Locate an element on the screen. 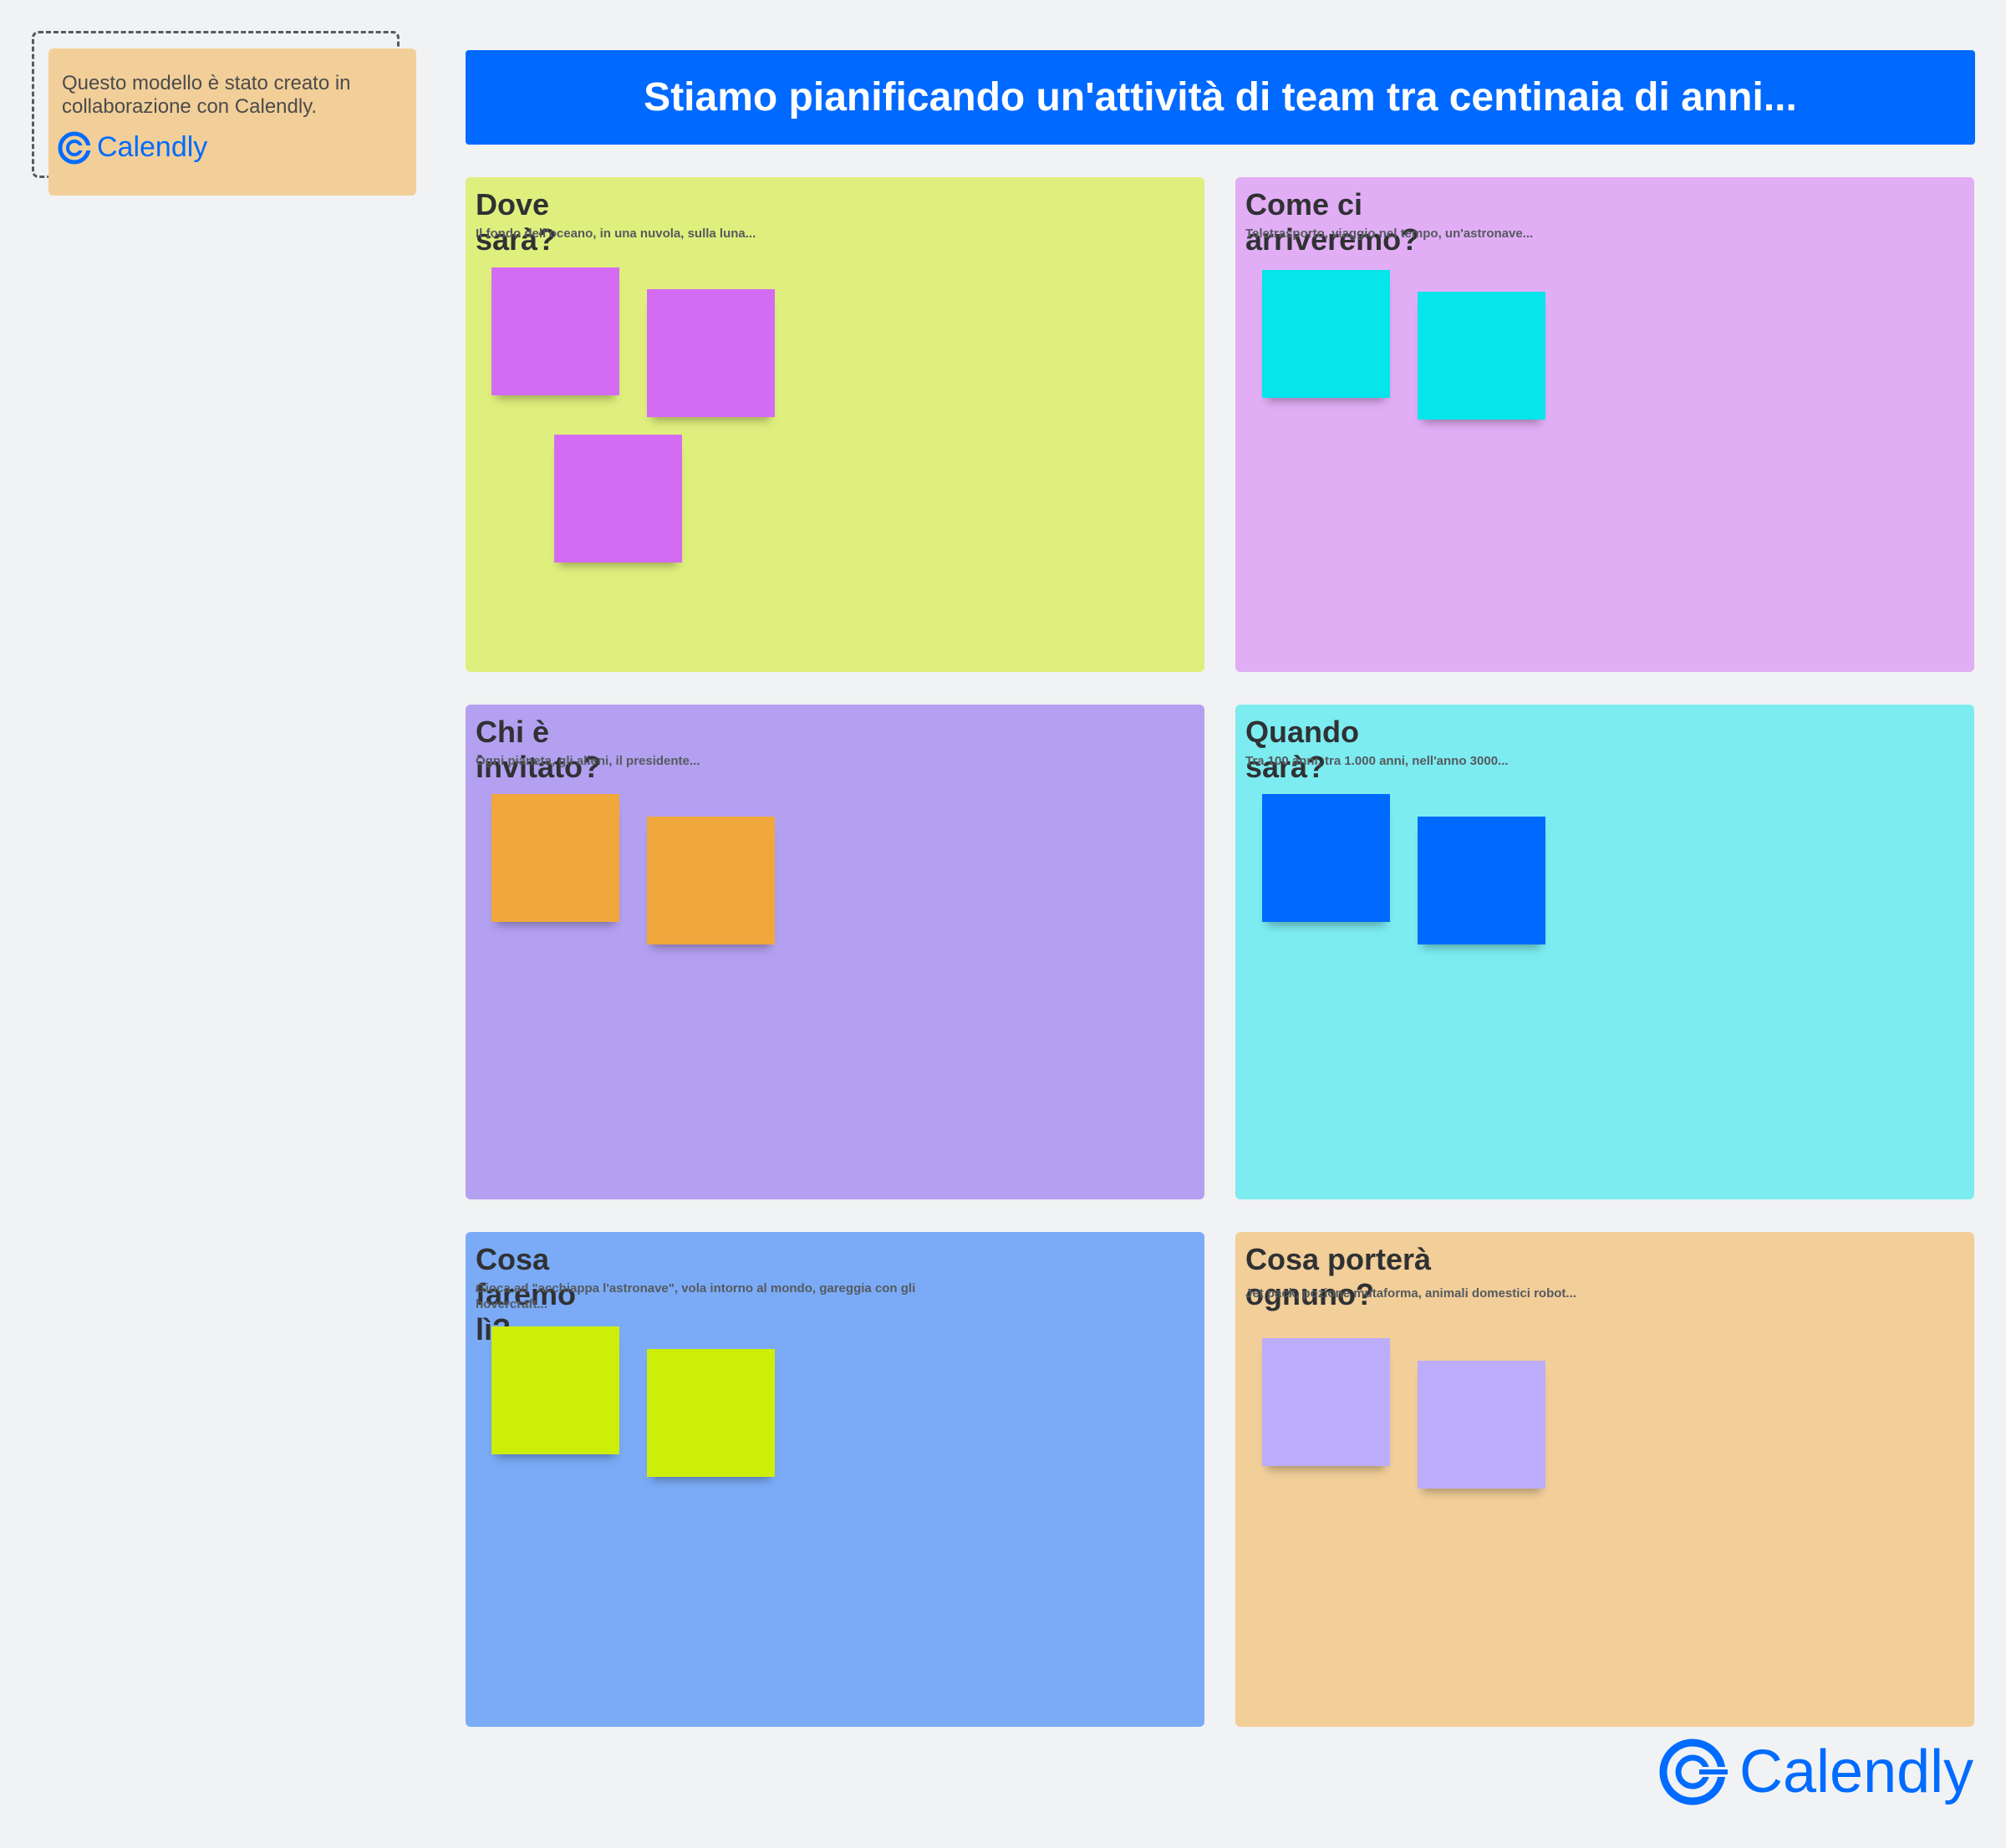 The image size is (2006, 1848). calendly-logo-large: Calendly is located at coordinates (1816, 1772).